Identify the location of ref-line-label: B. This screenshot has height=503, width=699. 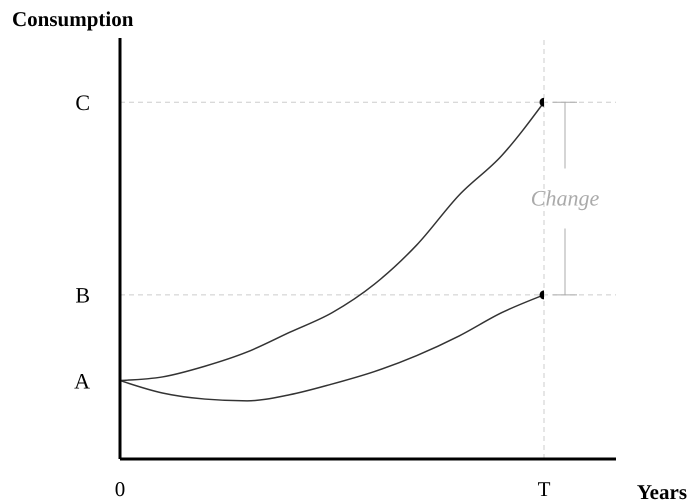
(82, 295).